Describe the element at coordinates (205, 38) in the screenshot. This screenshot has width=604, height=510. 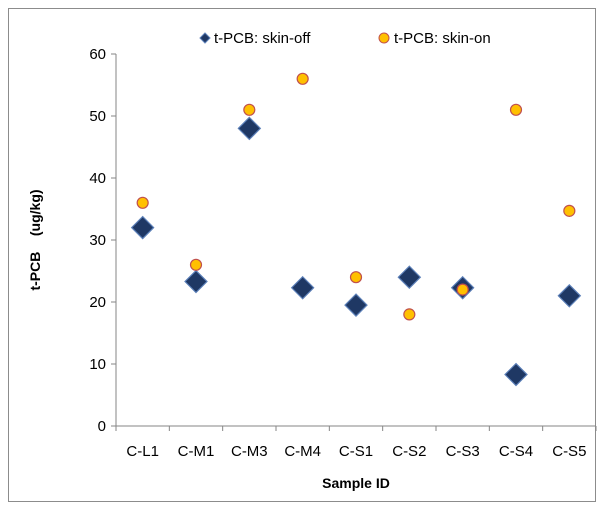
I see `legend-marker-skin-off` at that location.